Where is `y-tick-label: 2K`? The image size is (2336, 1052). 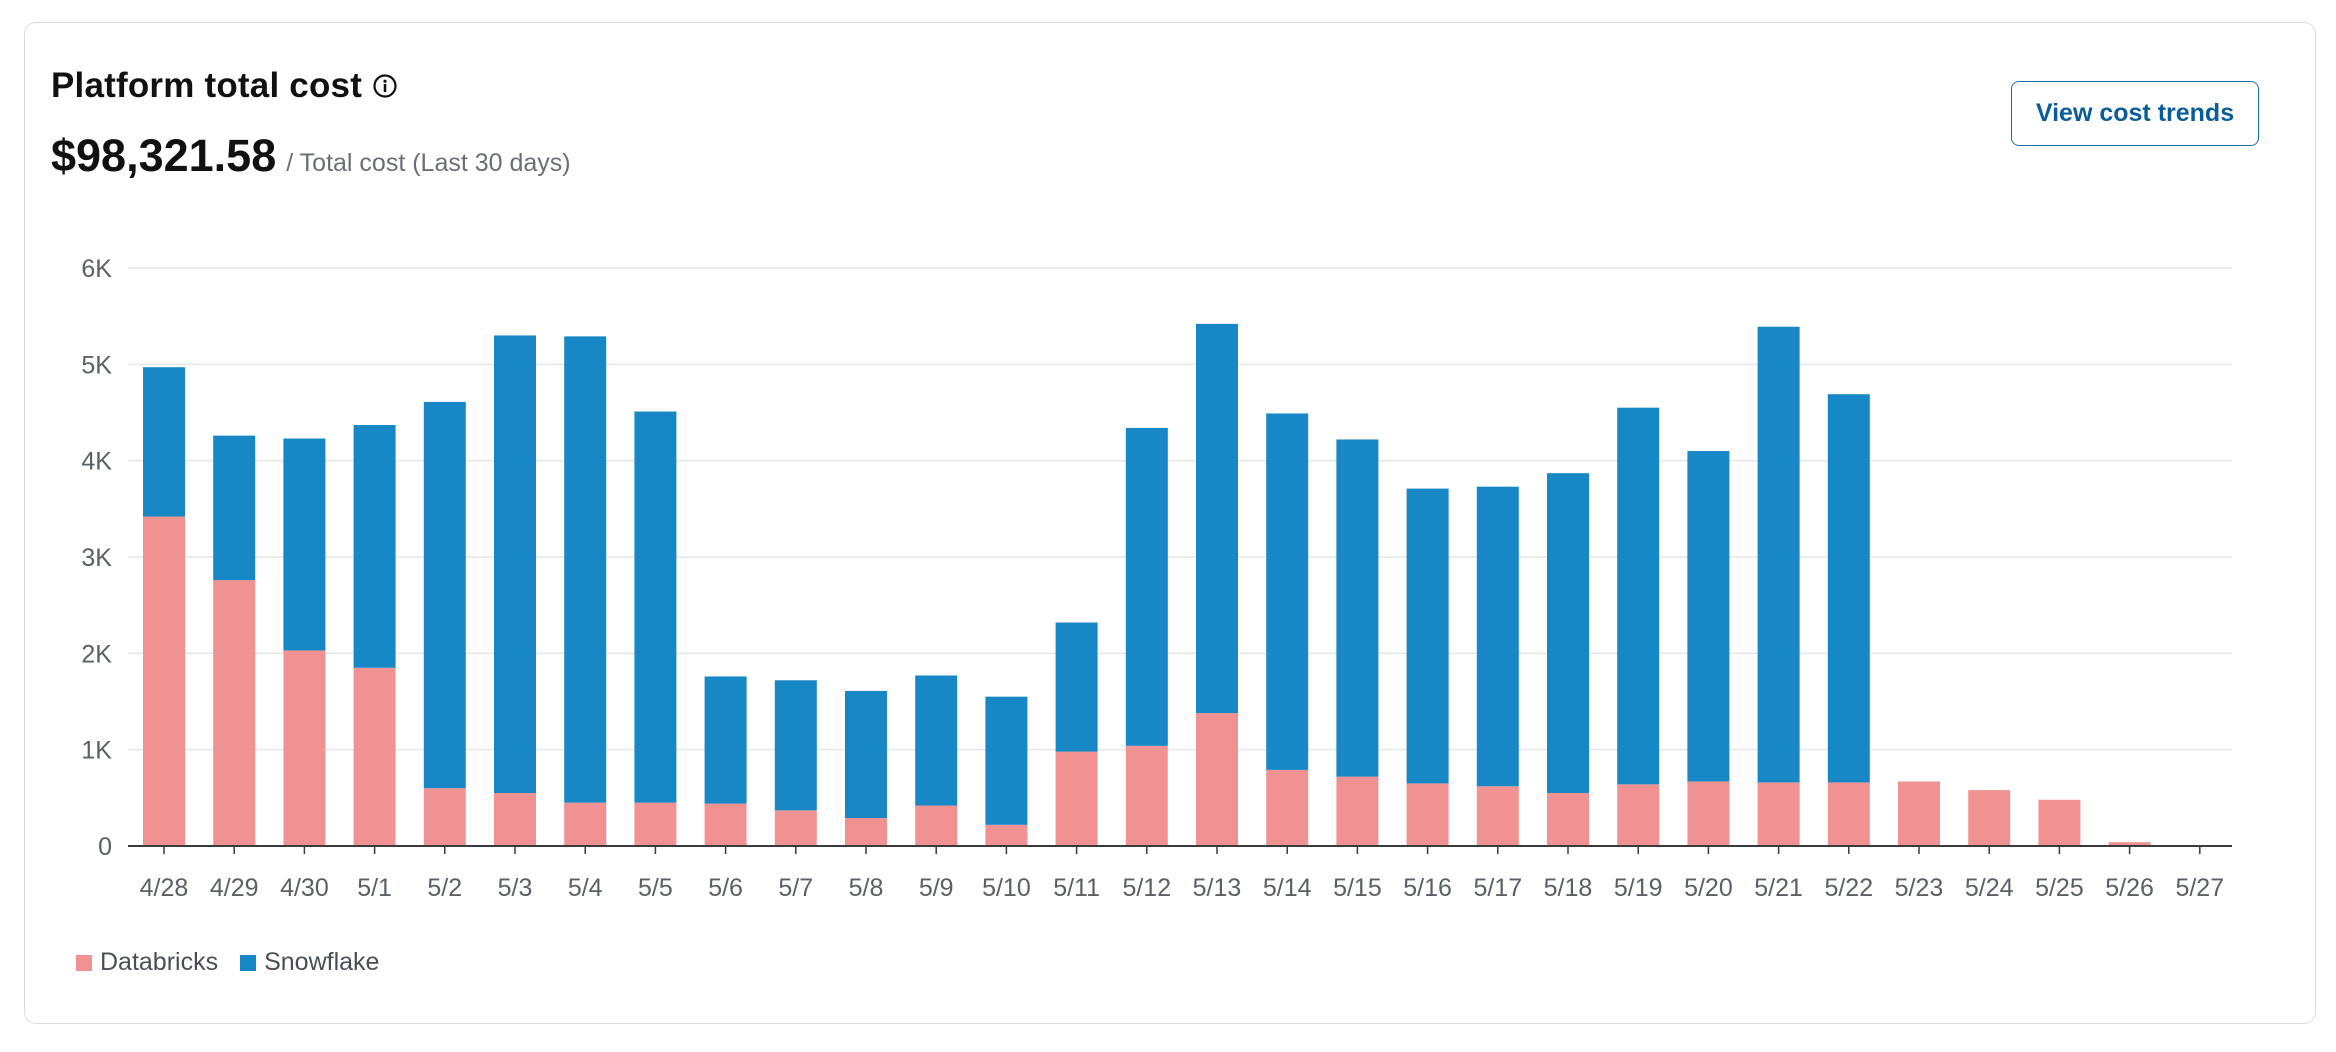 y-tick-label: 2K is located at coordinates (96, 654).